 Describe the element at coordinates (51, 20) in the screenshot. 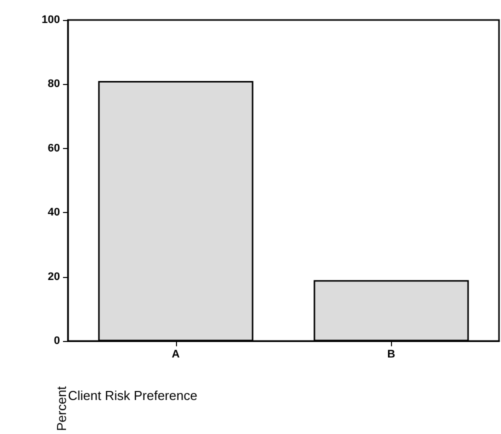

I see `y-tick-label: 100` at that location.